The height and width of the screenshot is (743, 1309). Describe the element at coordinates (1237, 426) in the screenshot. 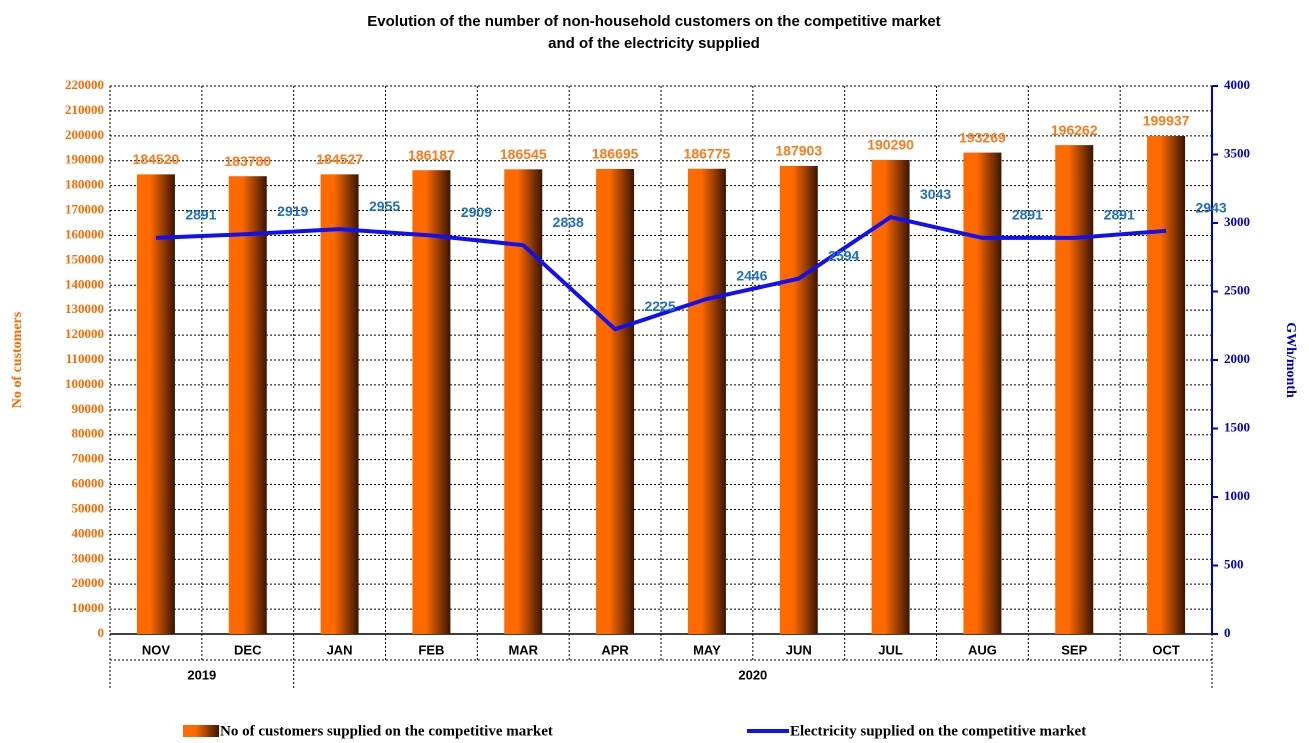

I see `y2-tick-label: 1500` at that location.